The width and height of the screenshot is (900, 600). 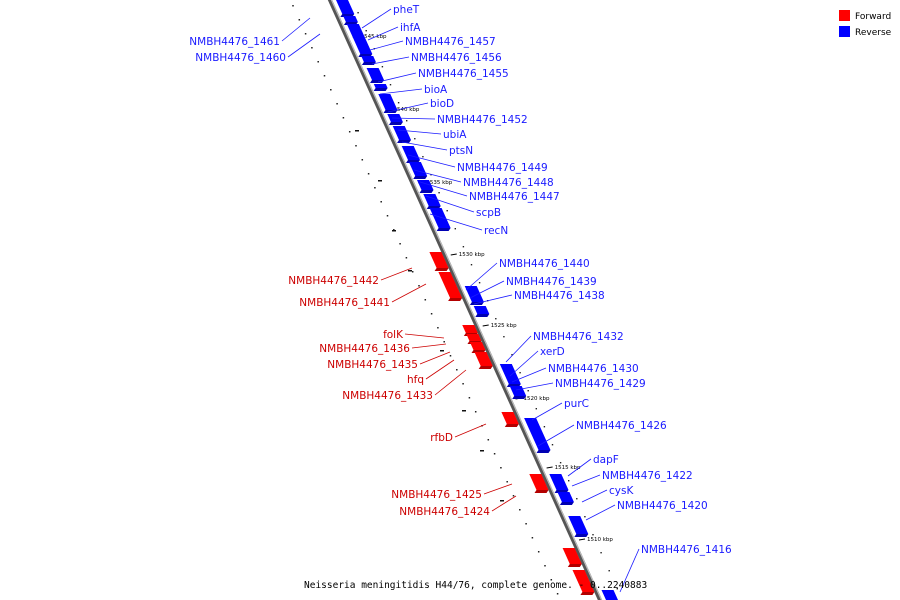 What do you see at coordinates (393, 335) in the screenshot?
I see `forward-gene-label: folK` at bounding box center [393, 335].